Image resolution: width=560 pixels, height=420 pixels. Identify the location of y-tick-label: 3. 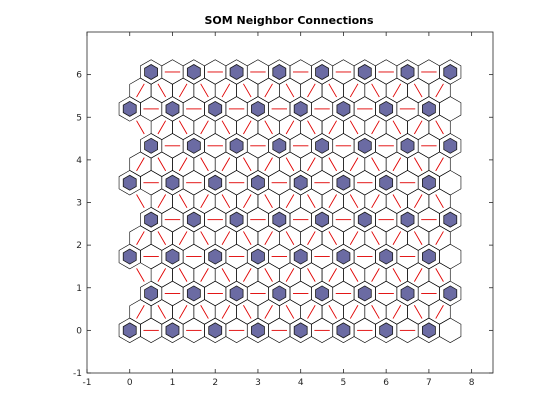
(79, 204).